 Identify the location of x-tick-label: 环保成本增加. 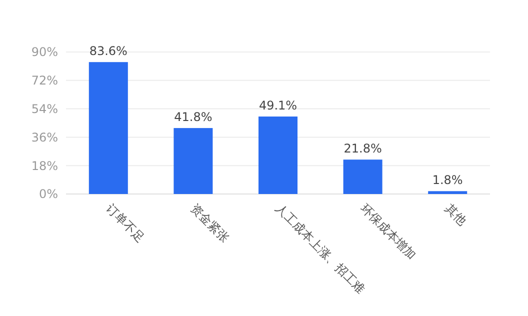
(388, 231).